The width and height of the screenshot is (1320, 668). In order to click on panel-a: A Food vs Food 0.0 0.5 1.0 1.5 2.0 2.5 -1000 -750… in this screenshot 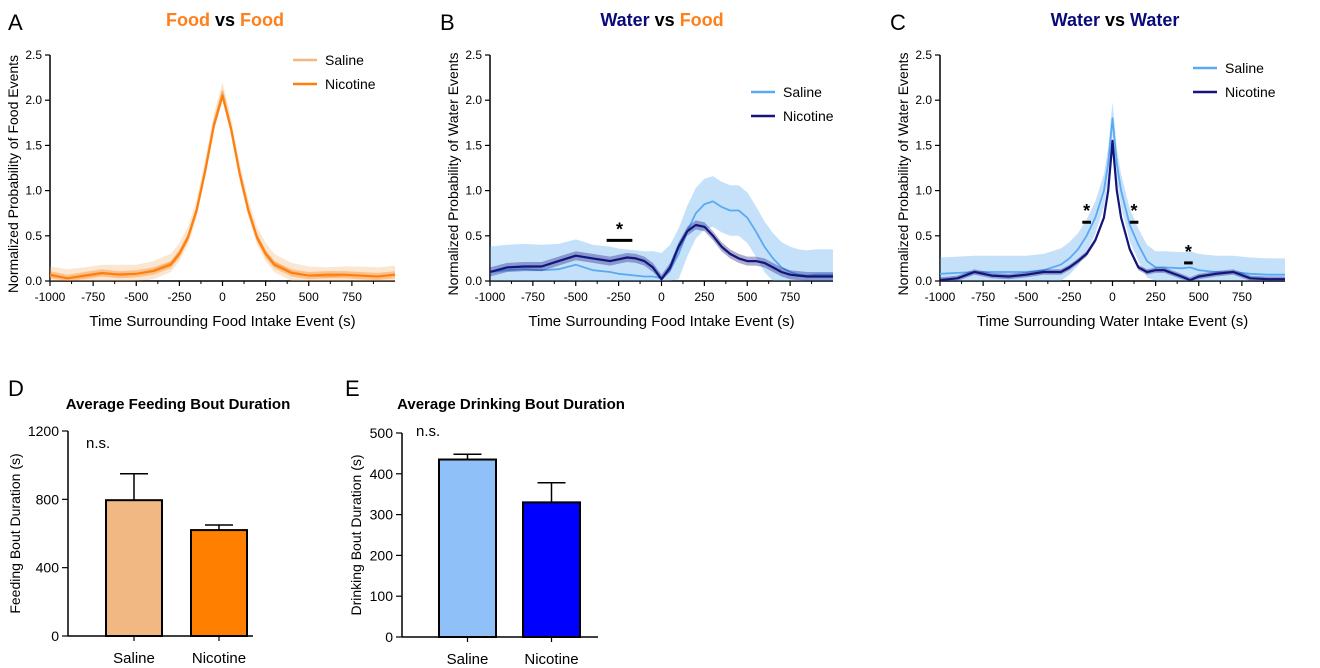, I will do `click(200, 170)`.